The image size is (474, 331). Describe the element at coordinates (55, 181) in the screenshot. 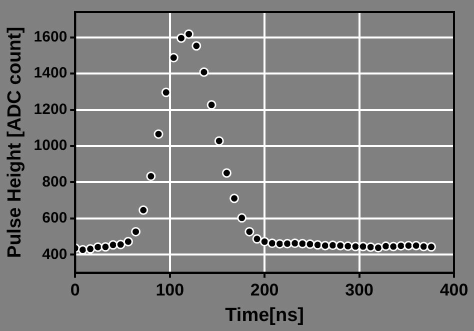

I see `y-tick-label: 800` at that location.